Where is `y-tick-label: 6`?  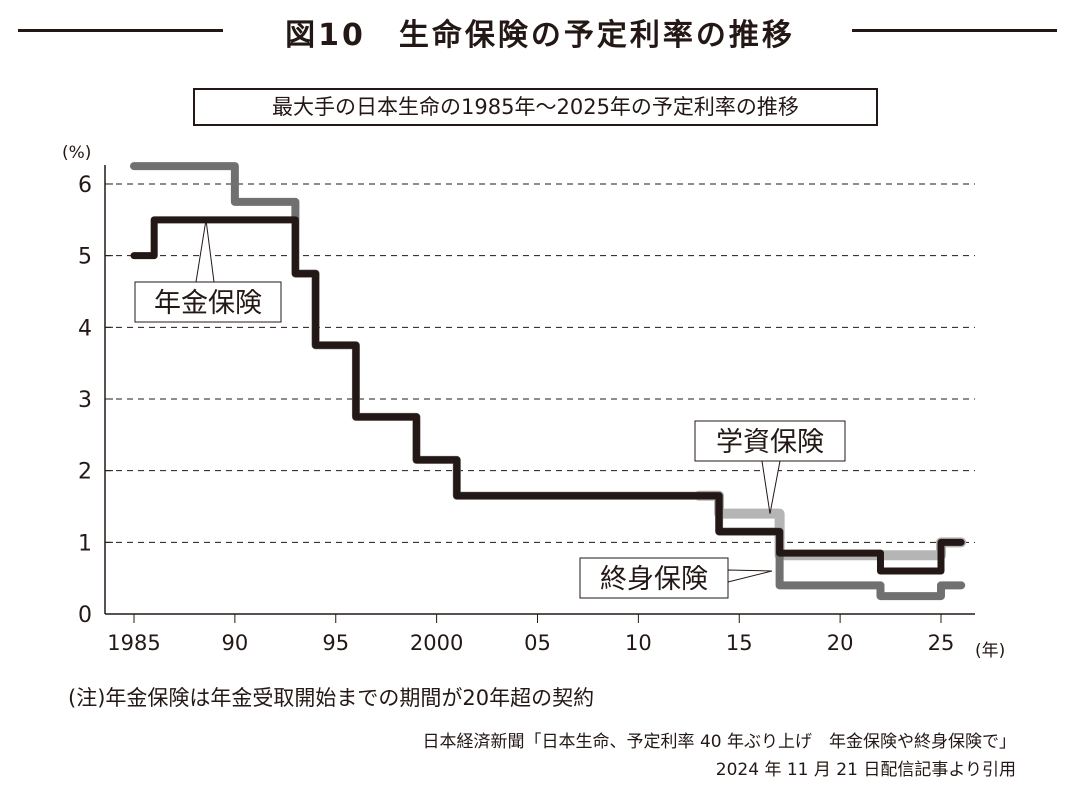 y-tick-label: 6 is located at coordinates (85, 185).